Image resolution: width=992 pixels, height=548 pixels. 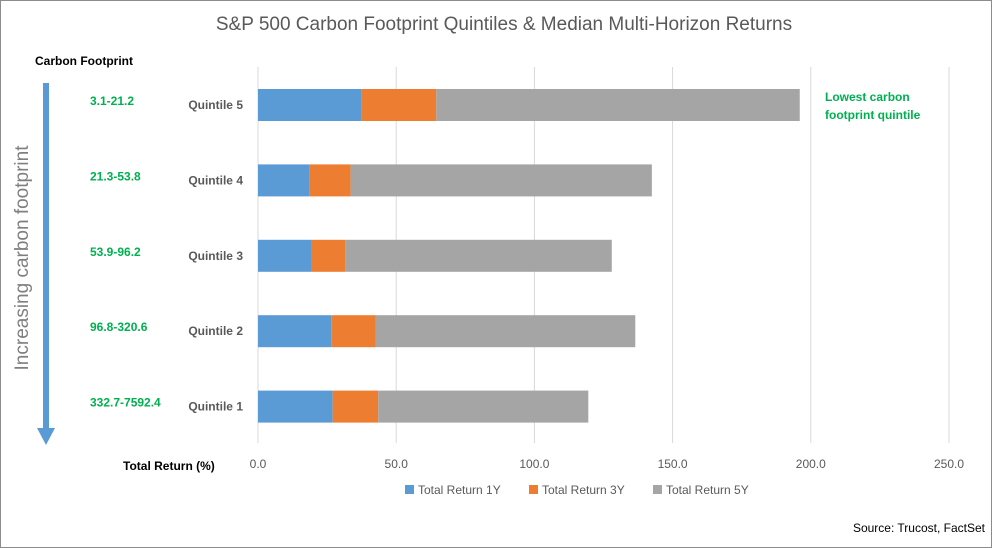 I want to click on x-tick-label: 200.0, so click(x=811, y=464).